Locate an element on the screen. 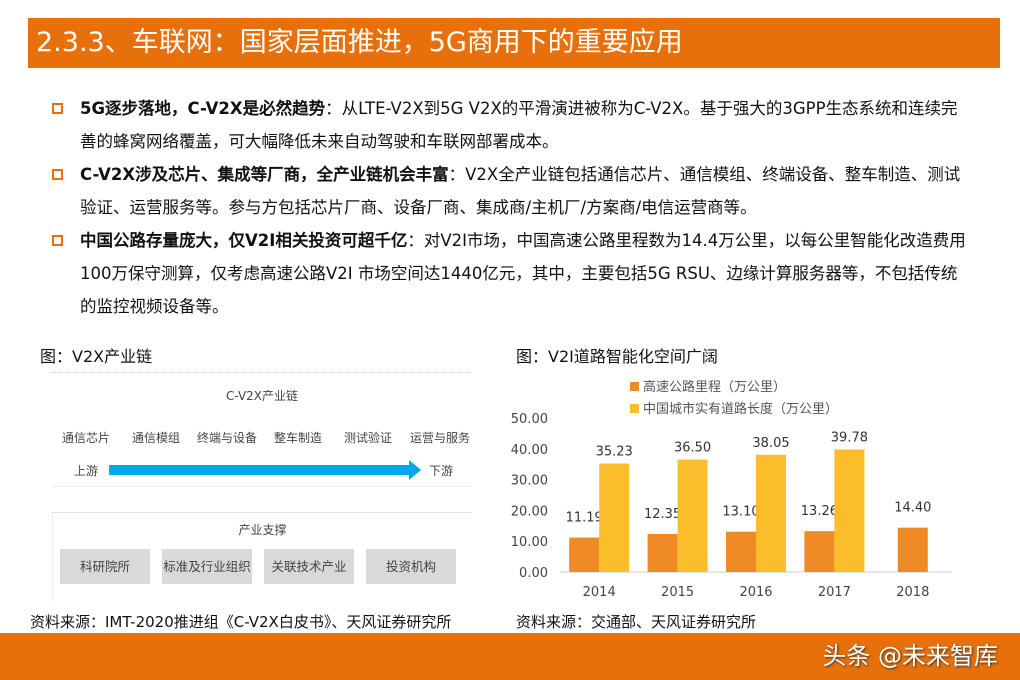  x-tick-label: 2018 is located at coordinates (912, 592).